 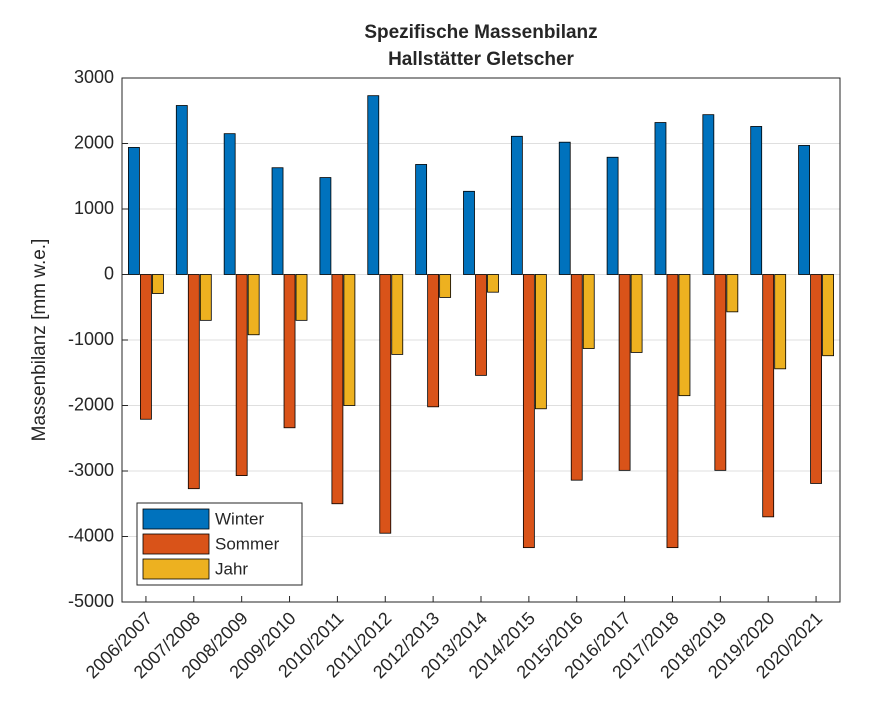 What do you see at coordinates (91, 470) in the screenshot?
I see `y-tick-label: -3000` at bounding box center [91, 470].